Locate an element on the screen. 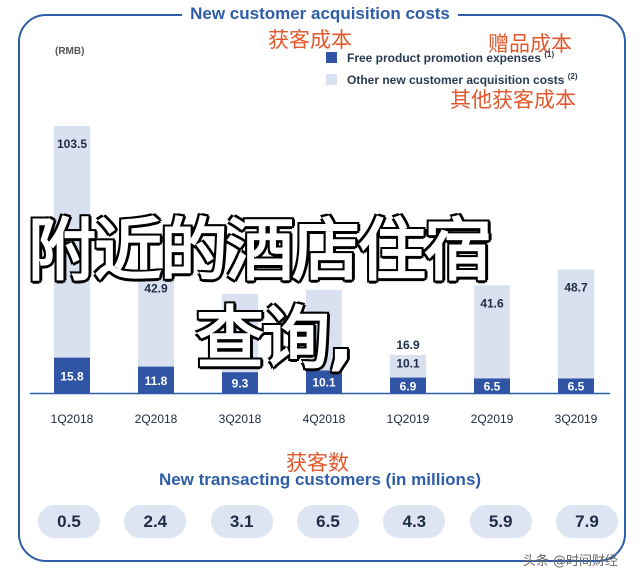 This screenshot has height=577, width=640. legend-other-swatch is located at coordinates (331, 79).